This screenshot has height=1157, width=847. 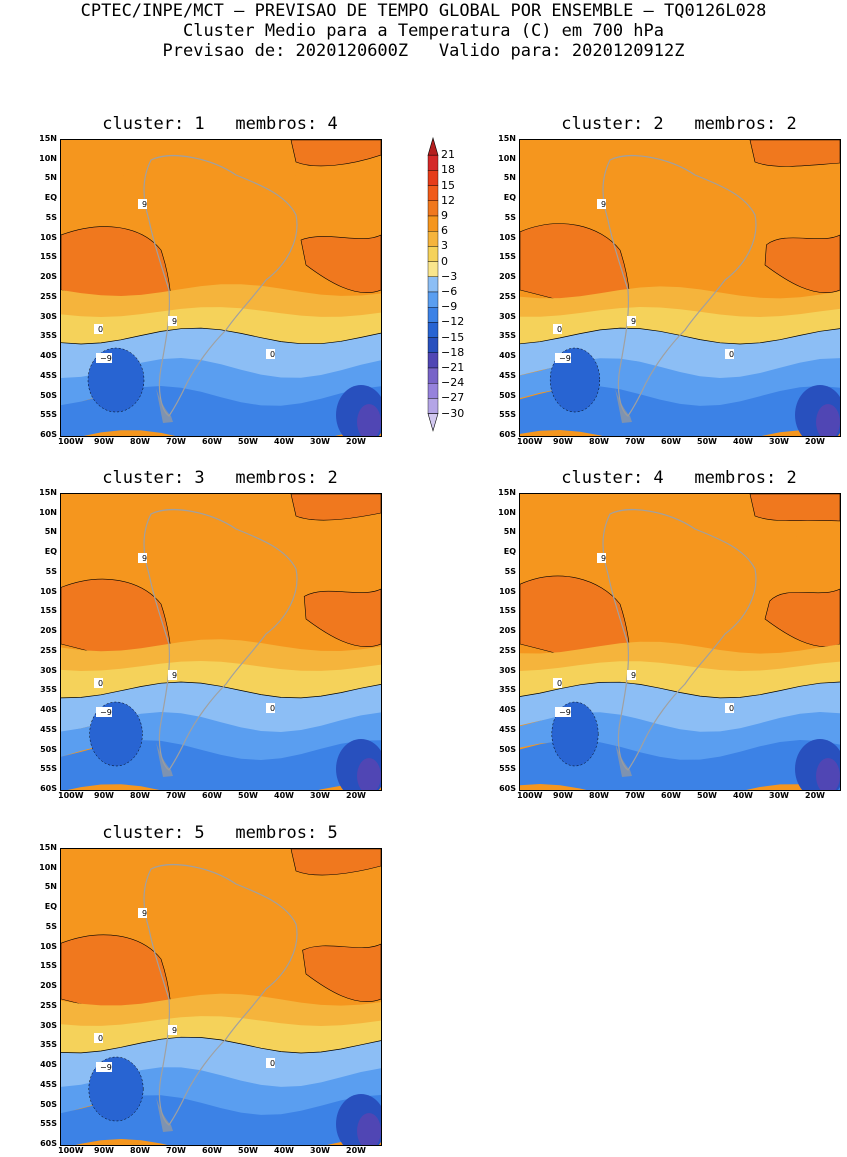 I want to click on colorbar-label: 3, so click(x=444, y=246).